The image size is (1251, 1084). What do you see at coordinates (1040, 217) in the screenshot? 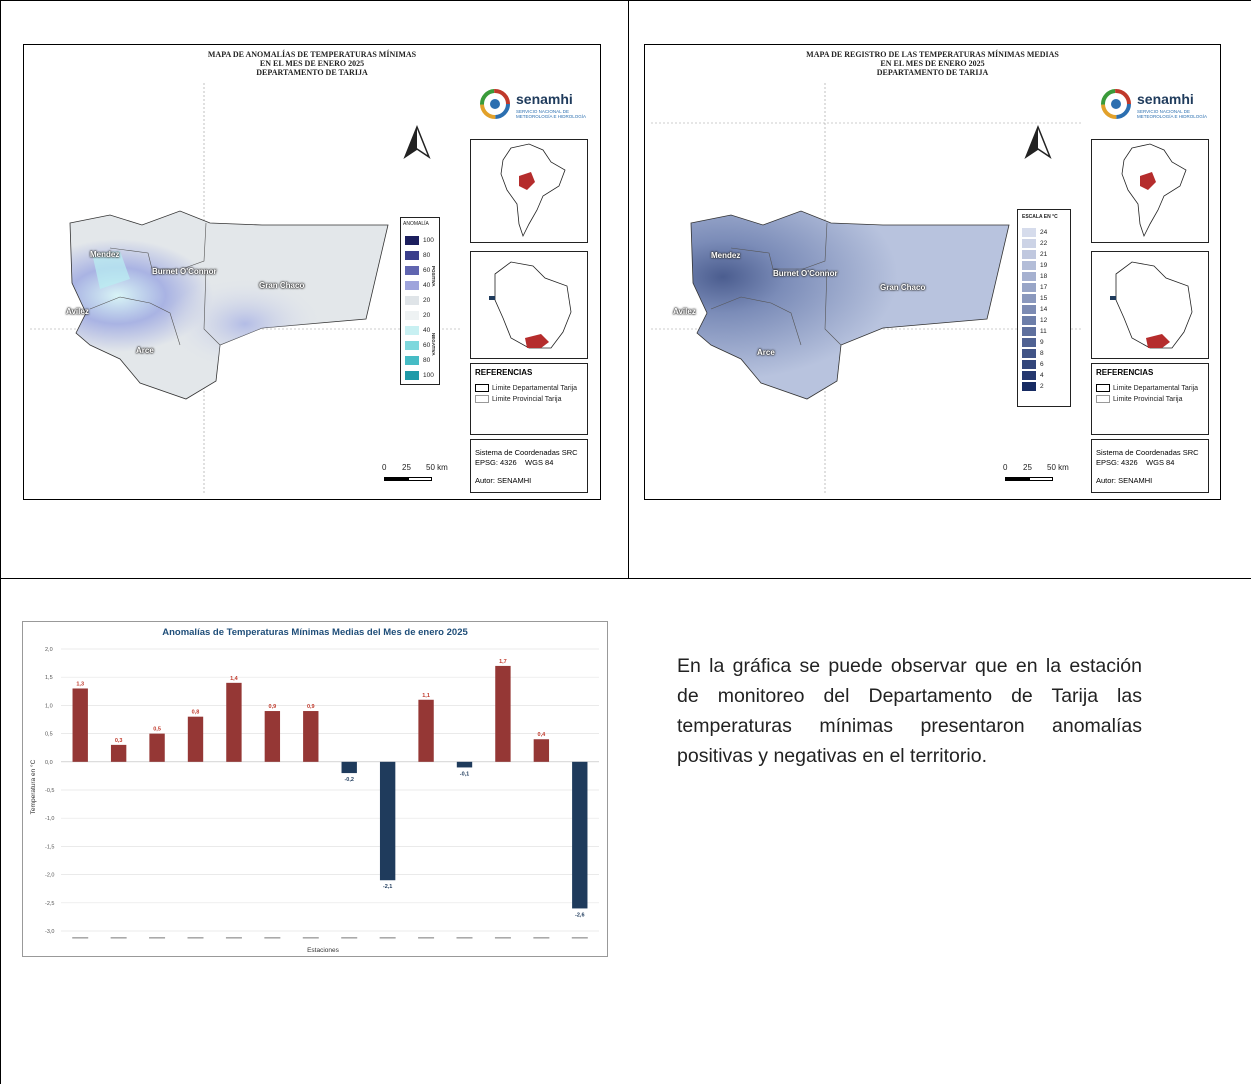
I see `legend-title: ESCALA EN °C` at bounding box center [1040, 217].